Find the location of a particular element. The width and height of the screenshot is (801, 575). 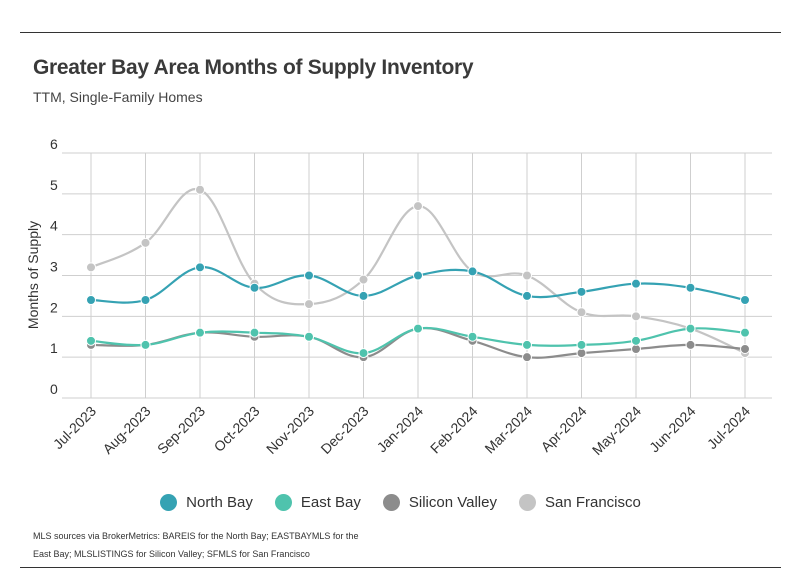

x-tick-label: Jun-2024 is located at coordinates (672, 429).